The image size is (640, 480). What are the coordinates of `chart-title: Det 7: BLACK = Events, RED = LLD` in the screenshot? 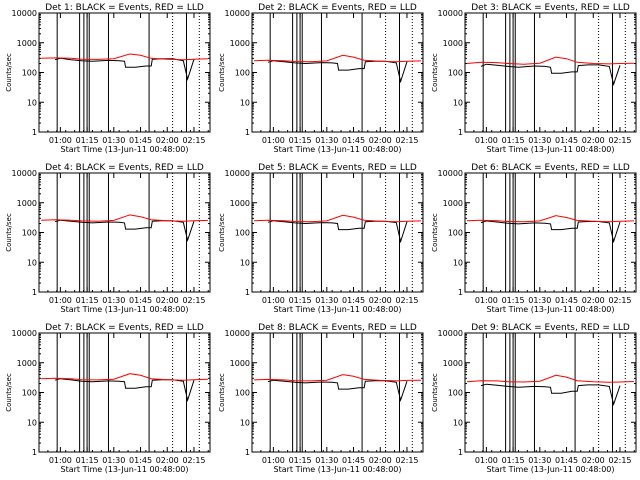 It's located at (124, 328).